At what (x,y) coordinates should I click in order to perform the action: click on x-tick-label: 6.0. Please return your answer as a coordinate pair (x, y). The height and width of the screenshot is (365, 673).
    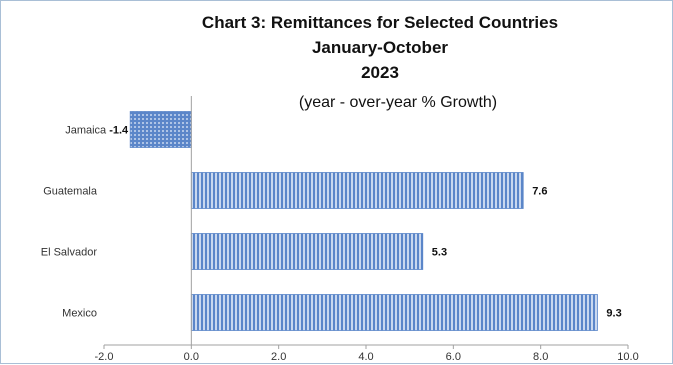
    Looking at the image, I should click on (453, 357).